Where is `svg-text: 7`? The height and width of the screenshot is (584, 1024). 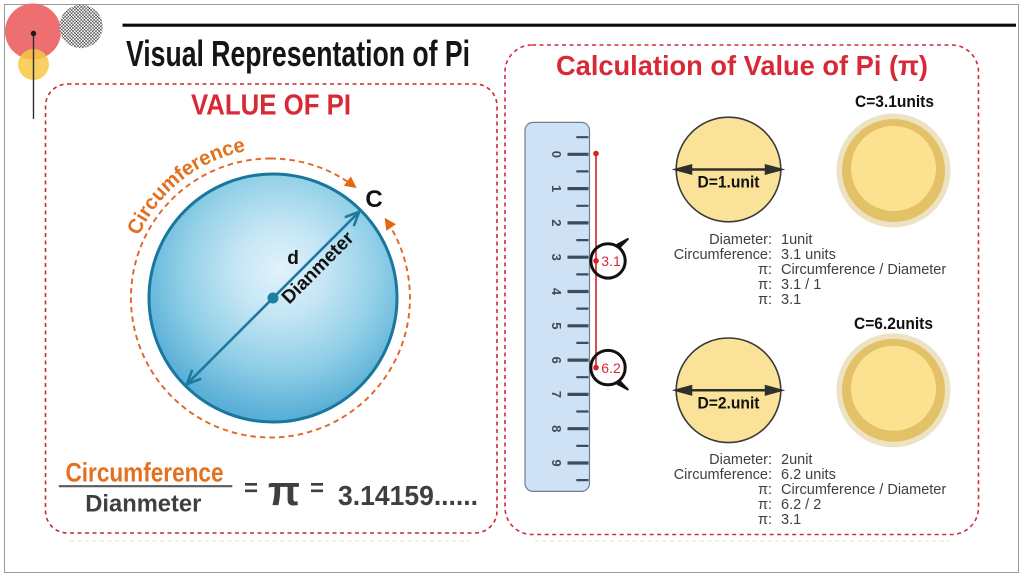 svg-text: 7 is located at coordinates (556, 394).